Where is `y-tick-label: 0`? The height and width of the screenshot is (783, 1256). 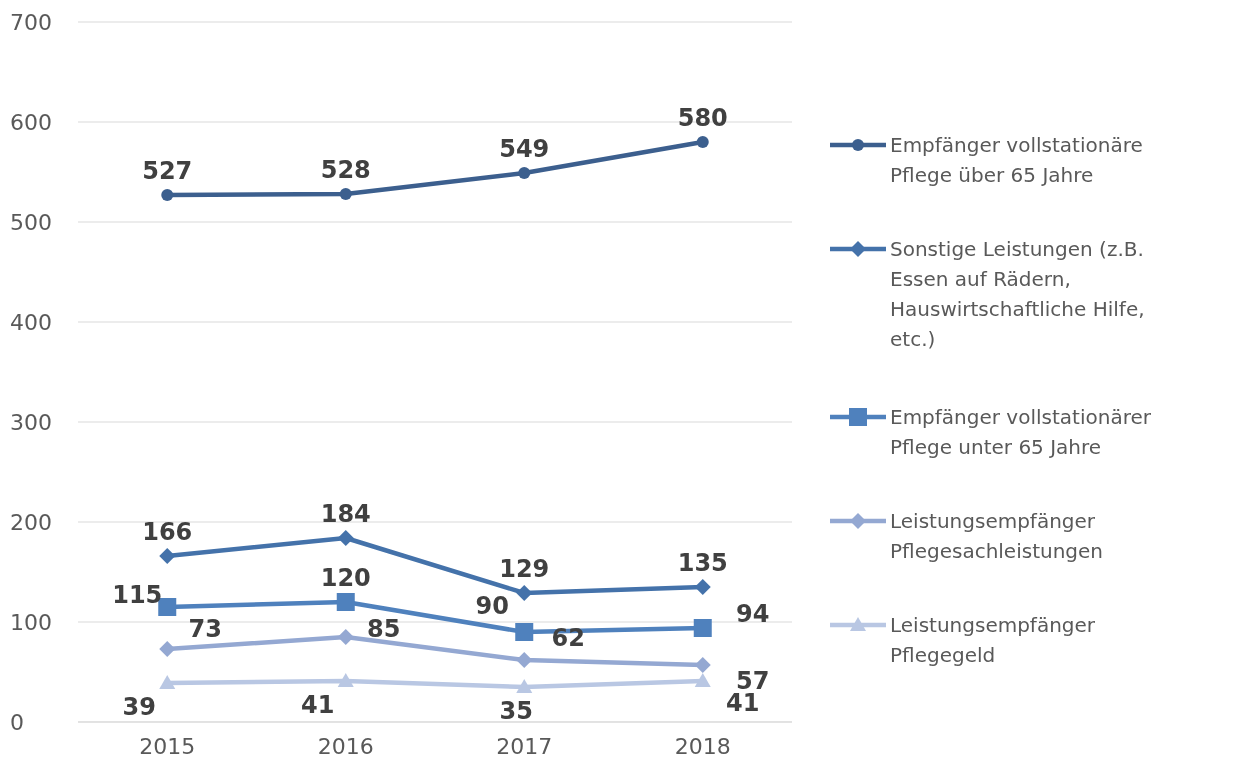
y-tick-label: 0 is located at coordinates (17, 722).